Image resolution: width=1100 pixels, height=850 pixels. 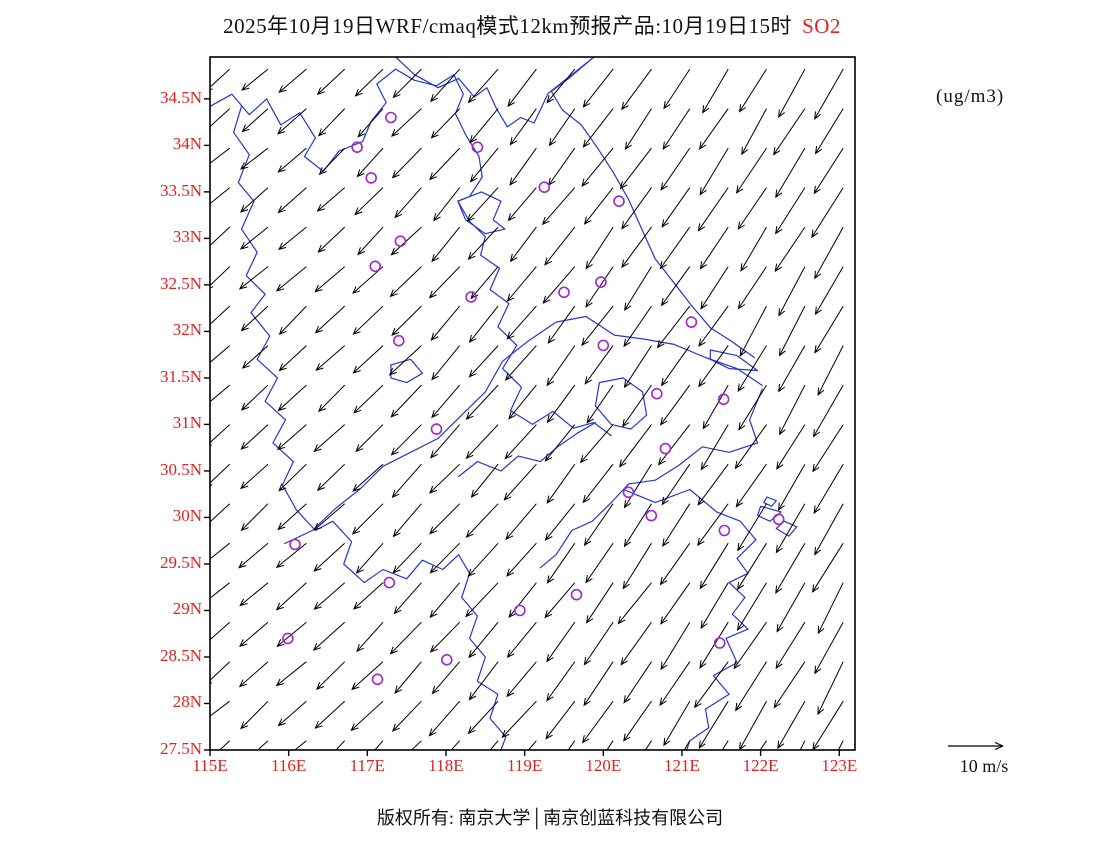 What do you see at coordinates (187, 330) in the screenshot?
I see `y-axis-label: 32N` at bounding box center [187, 330].